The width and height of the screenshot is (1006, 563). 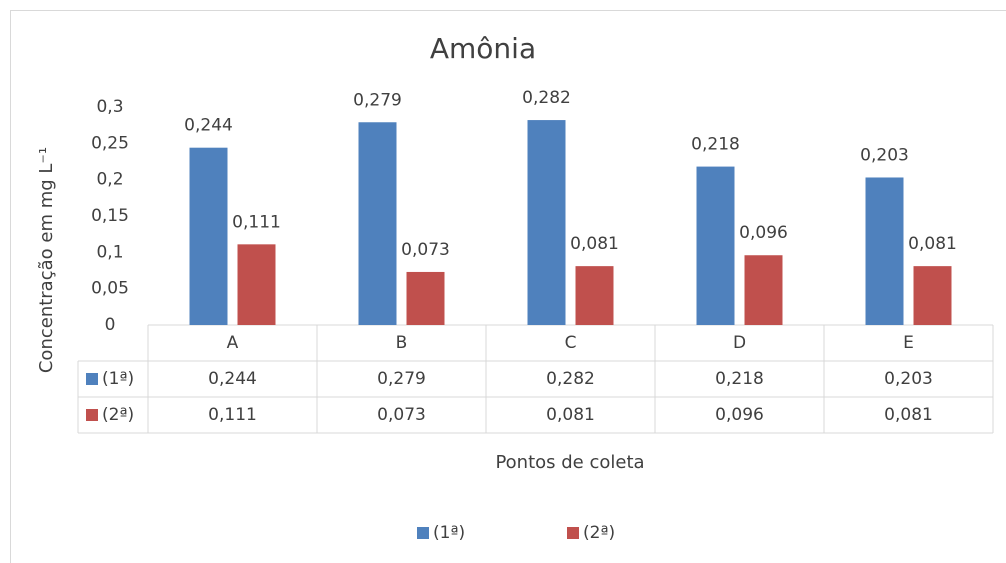 I want to click on table-cell: 0,096, so click(x=739, y=415).